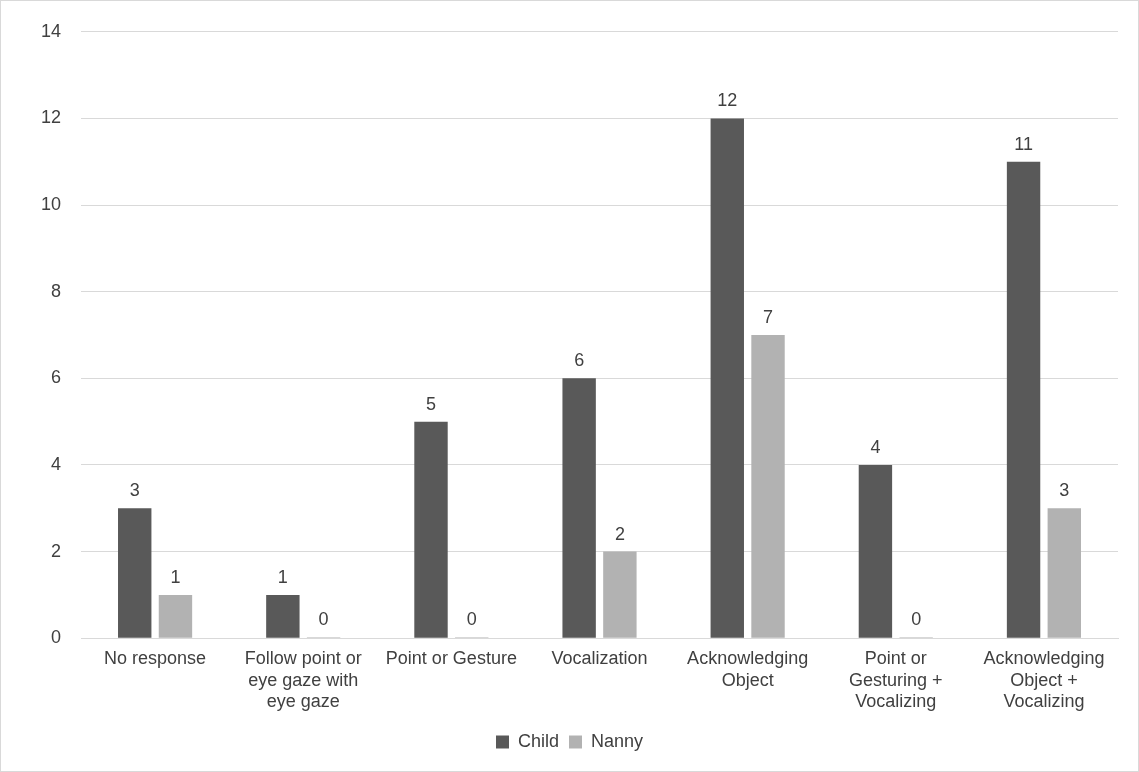  I want to click on x-tick-label: No response, so click(155, 657).